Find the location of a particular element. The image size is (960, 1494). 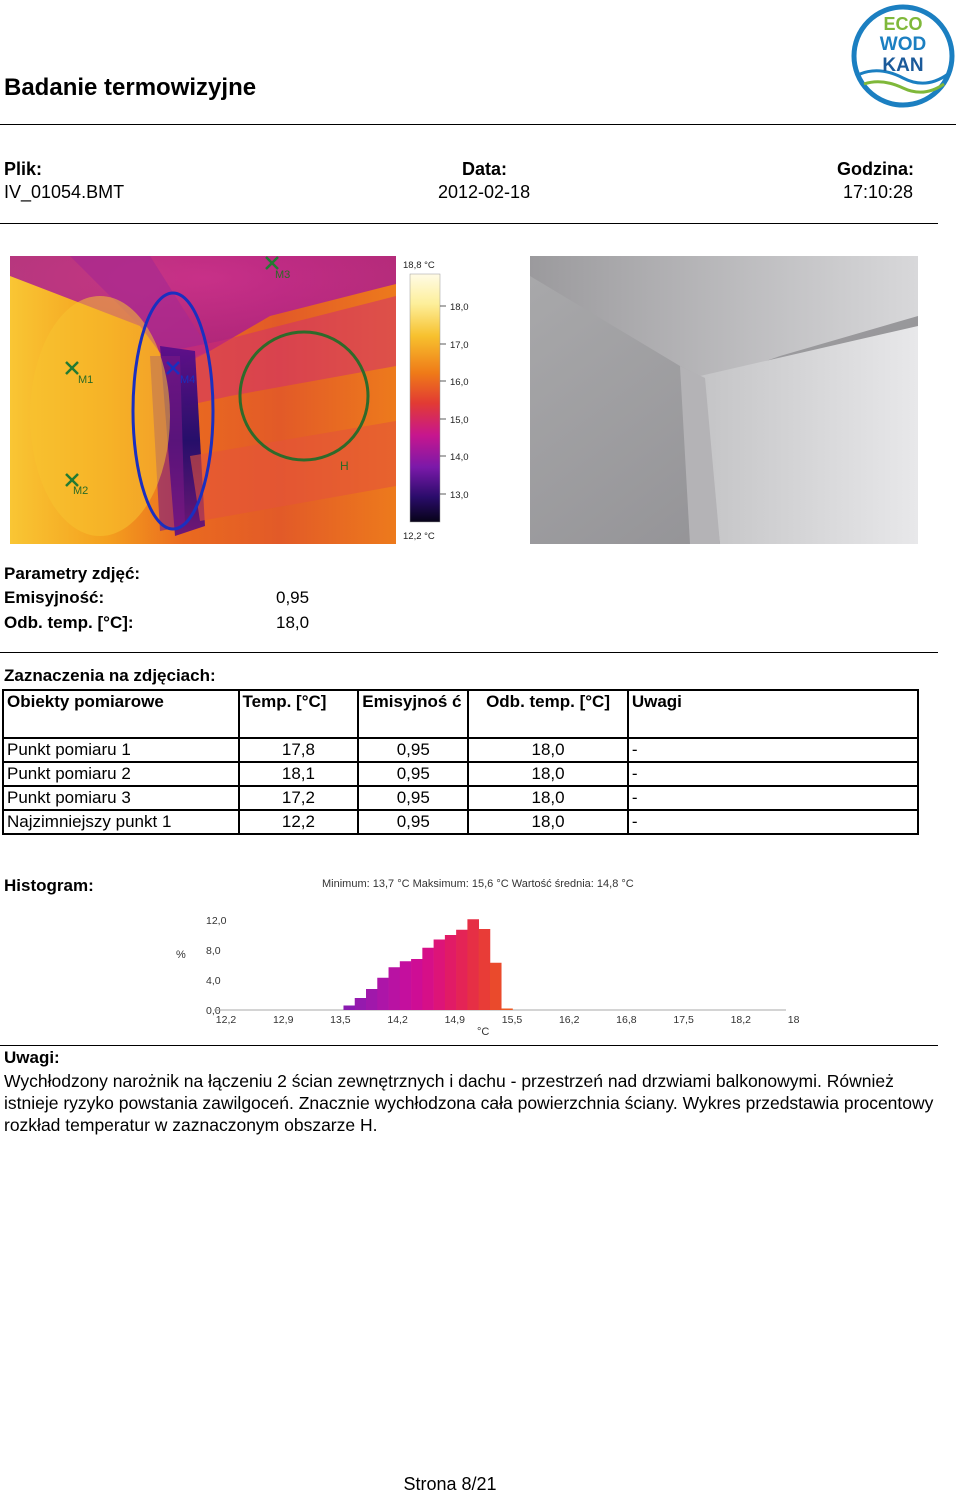

params-heading: Parametry zdjęć: is located at coordinates (72, 573).